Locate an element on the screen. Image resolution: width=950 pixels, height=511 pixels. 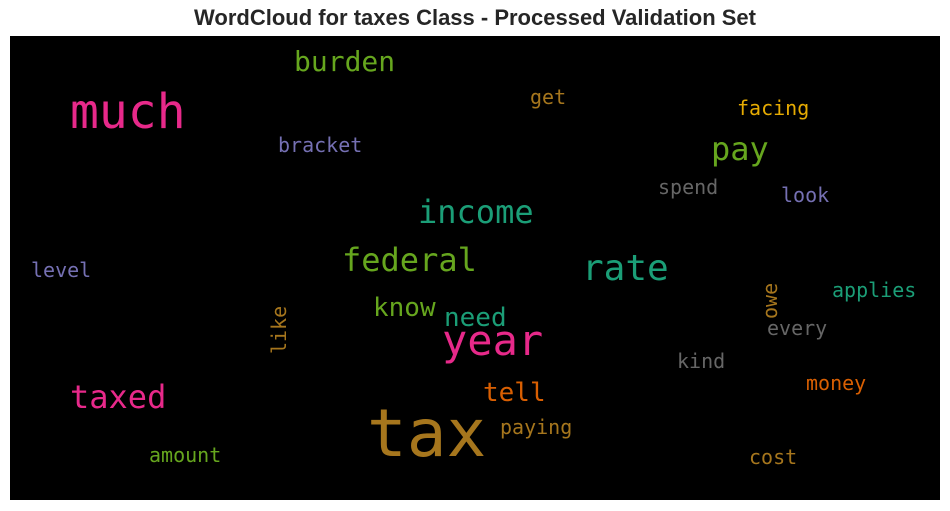
word-applies: applies is located at coordinates (874, 290).